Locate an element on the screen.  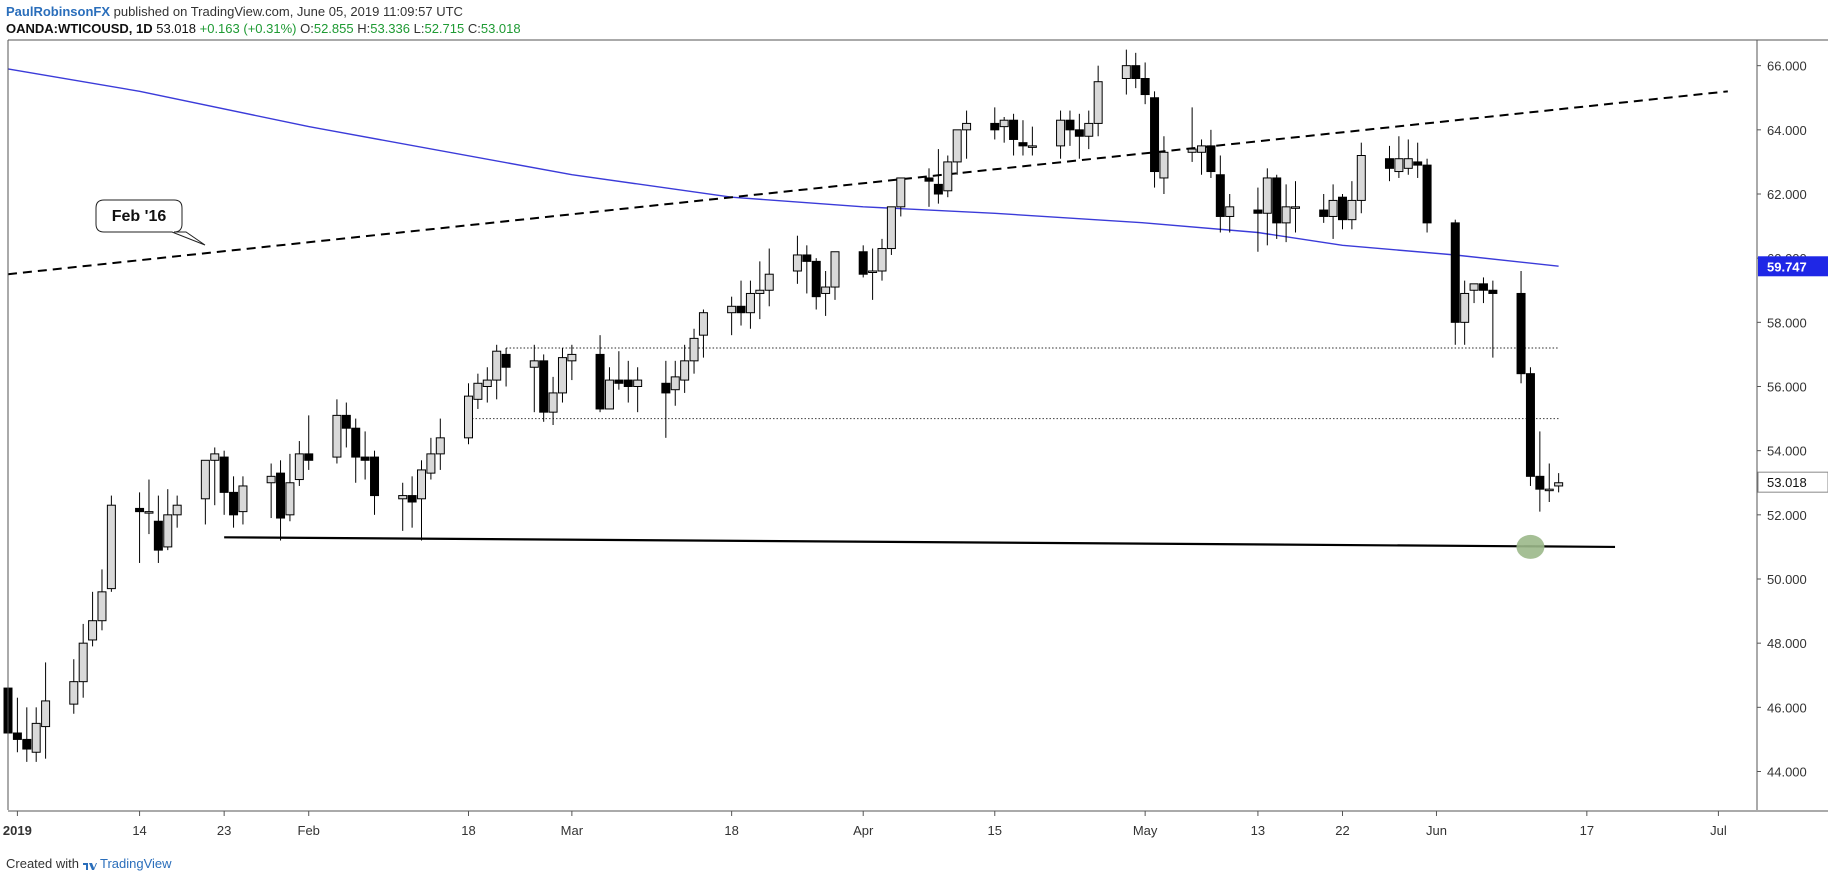
publisher-name: PaulRobinsonFX is located at coordinates (58, 11).